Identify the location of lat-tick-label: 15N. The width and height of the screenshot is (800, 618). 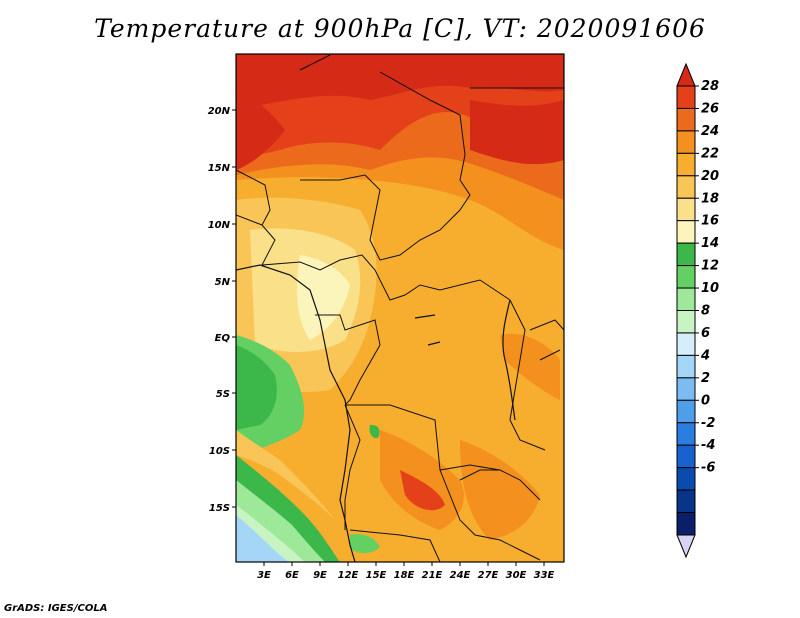
(219, 168).